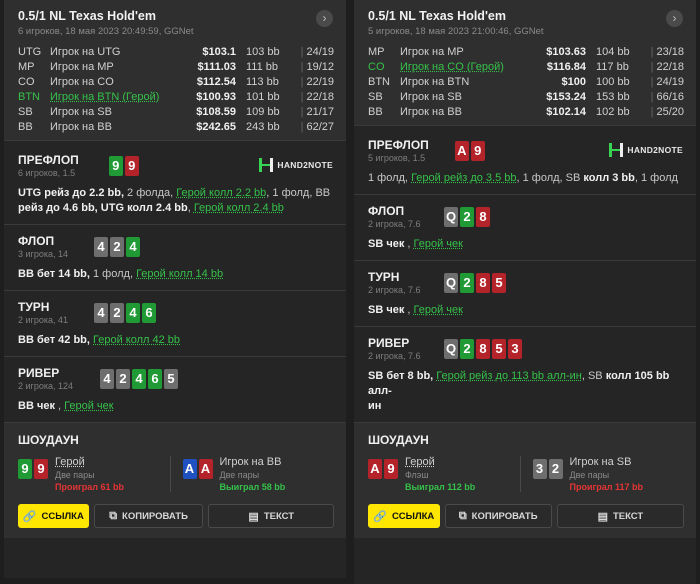 This screenshot has height=584, width=700. Describe the element at coordinates (45, 386) in the screenshot. I see `street-subtitle: 2 игрока, 124` at that location.